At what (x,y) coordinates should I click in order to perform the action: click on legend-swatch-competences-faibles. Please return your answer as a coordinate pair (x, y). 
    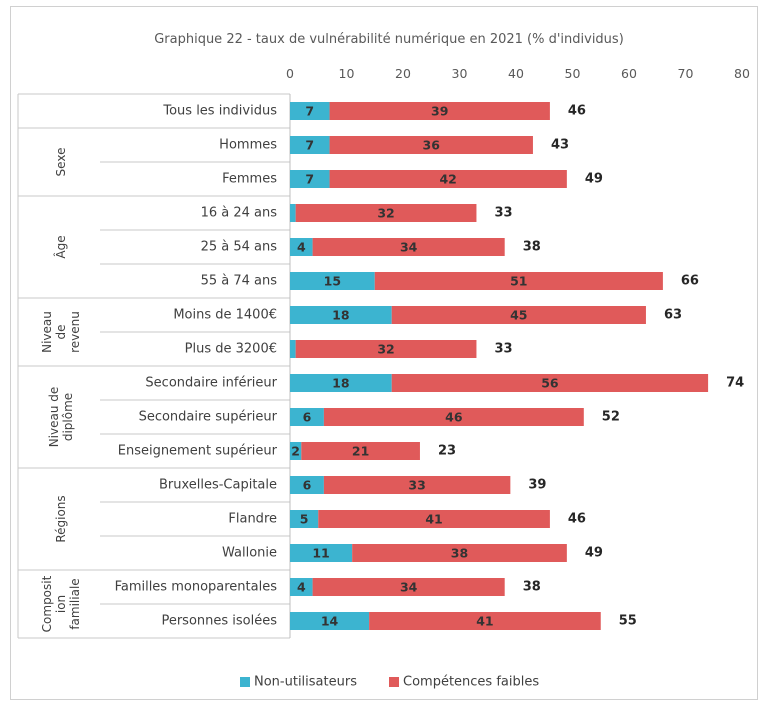
    Looking at the image, I should click on (394, 682).